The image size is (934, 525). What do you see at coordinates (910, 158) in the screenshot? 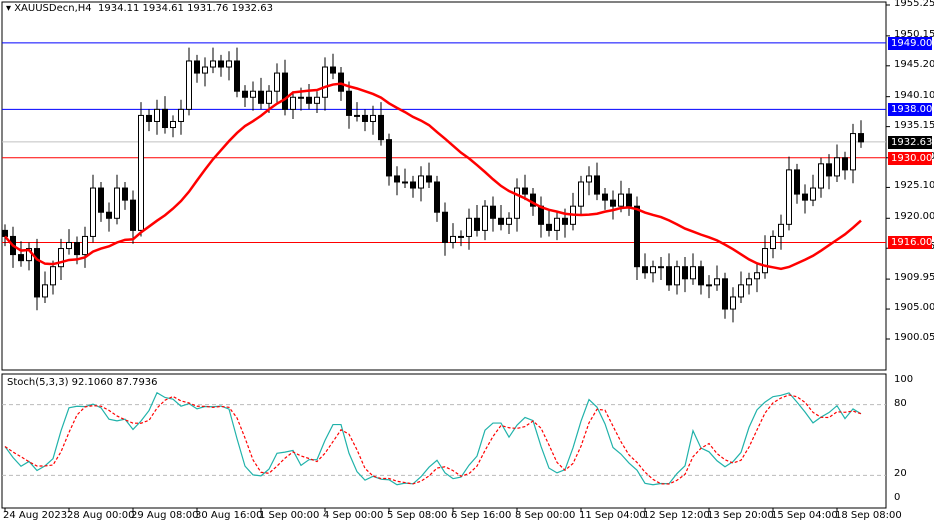
I see `level-price-tag: 1930.00` at bounding box center [910, 158].